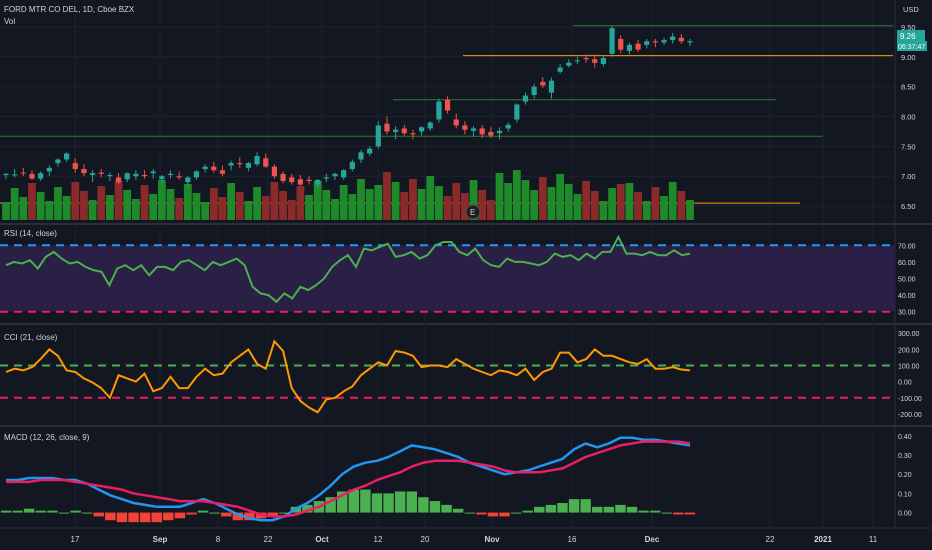 Image resolution: width=932 pixels, height=550 pixels. Describe the element at coordinates (905, 383) in the screenshot. I see `indicator-tick-label: 0.00` at that location.